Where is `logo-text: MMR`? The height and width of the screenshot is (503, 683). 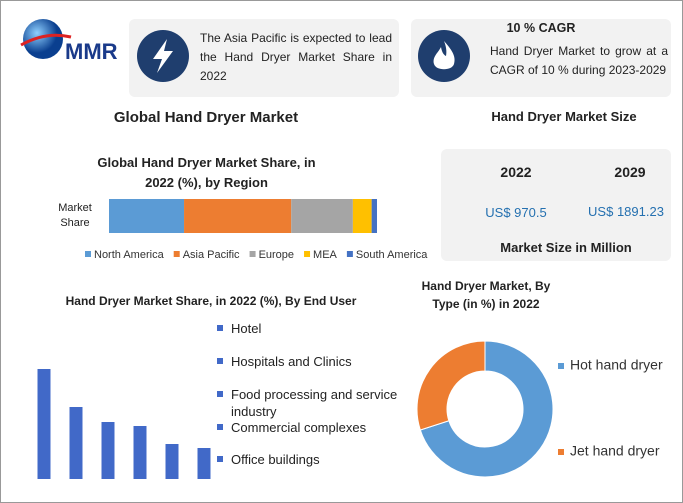 logo-text: MMR is located at coordinates (91, 51).